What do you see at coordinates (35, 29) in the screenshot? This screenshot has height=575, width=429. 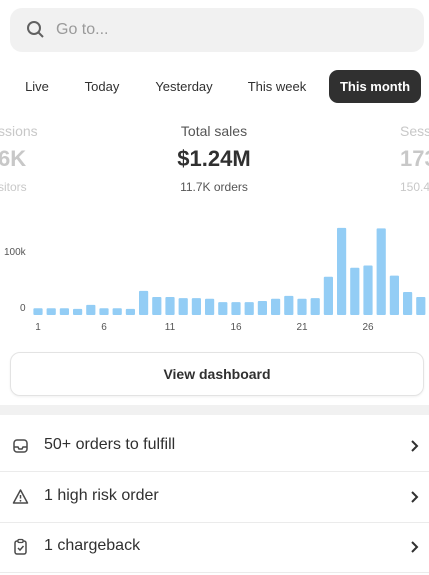 I see `search-icon` at bounding box center [35, 29].